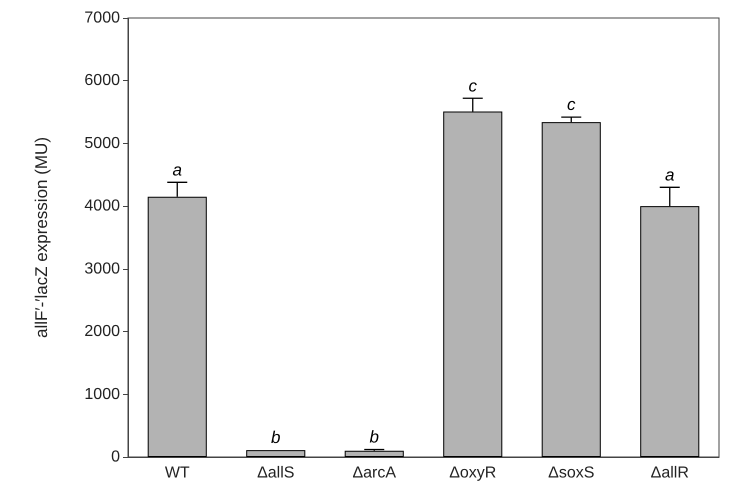  What do you see at coordinates (102, 81) in the screenshot?
I see `y-tick-label: 6000` at bounding box center [102, 81].